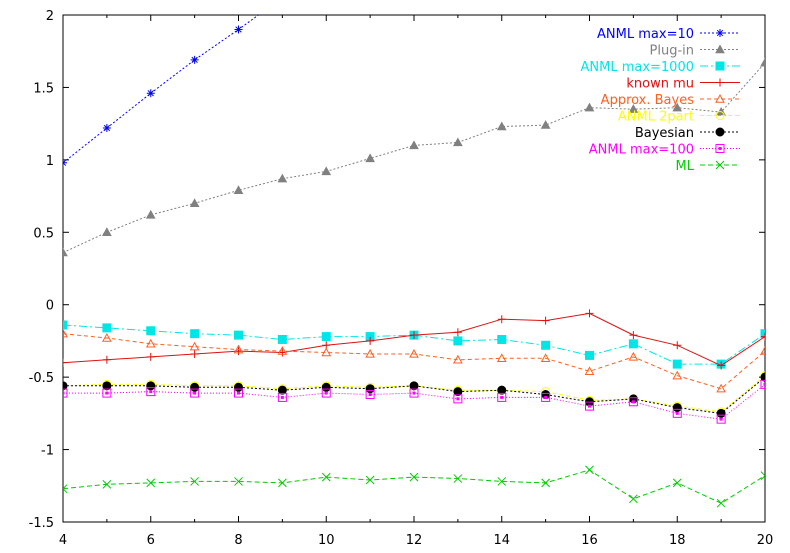 Image resolution: width=790 pixels, height=553 pixels. Describe the element at coordinates (238, 540) in the screenshot. I see `x-tick-label: 8` at that location.